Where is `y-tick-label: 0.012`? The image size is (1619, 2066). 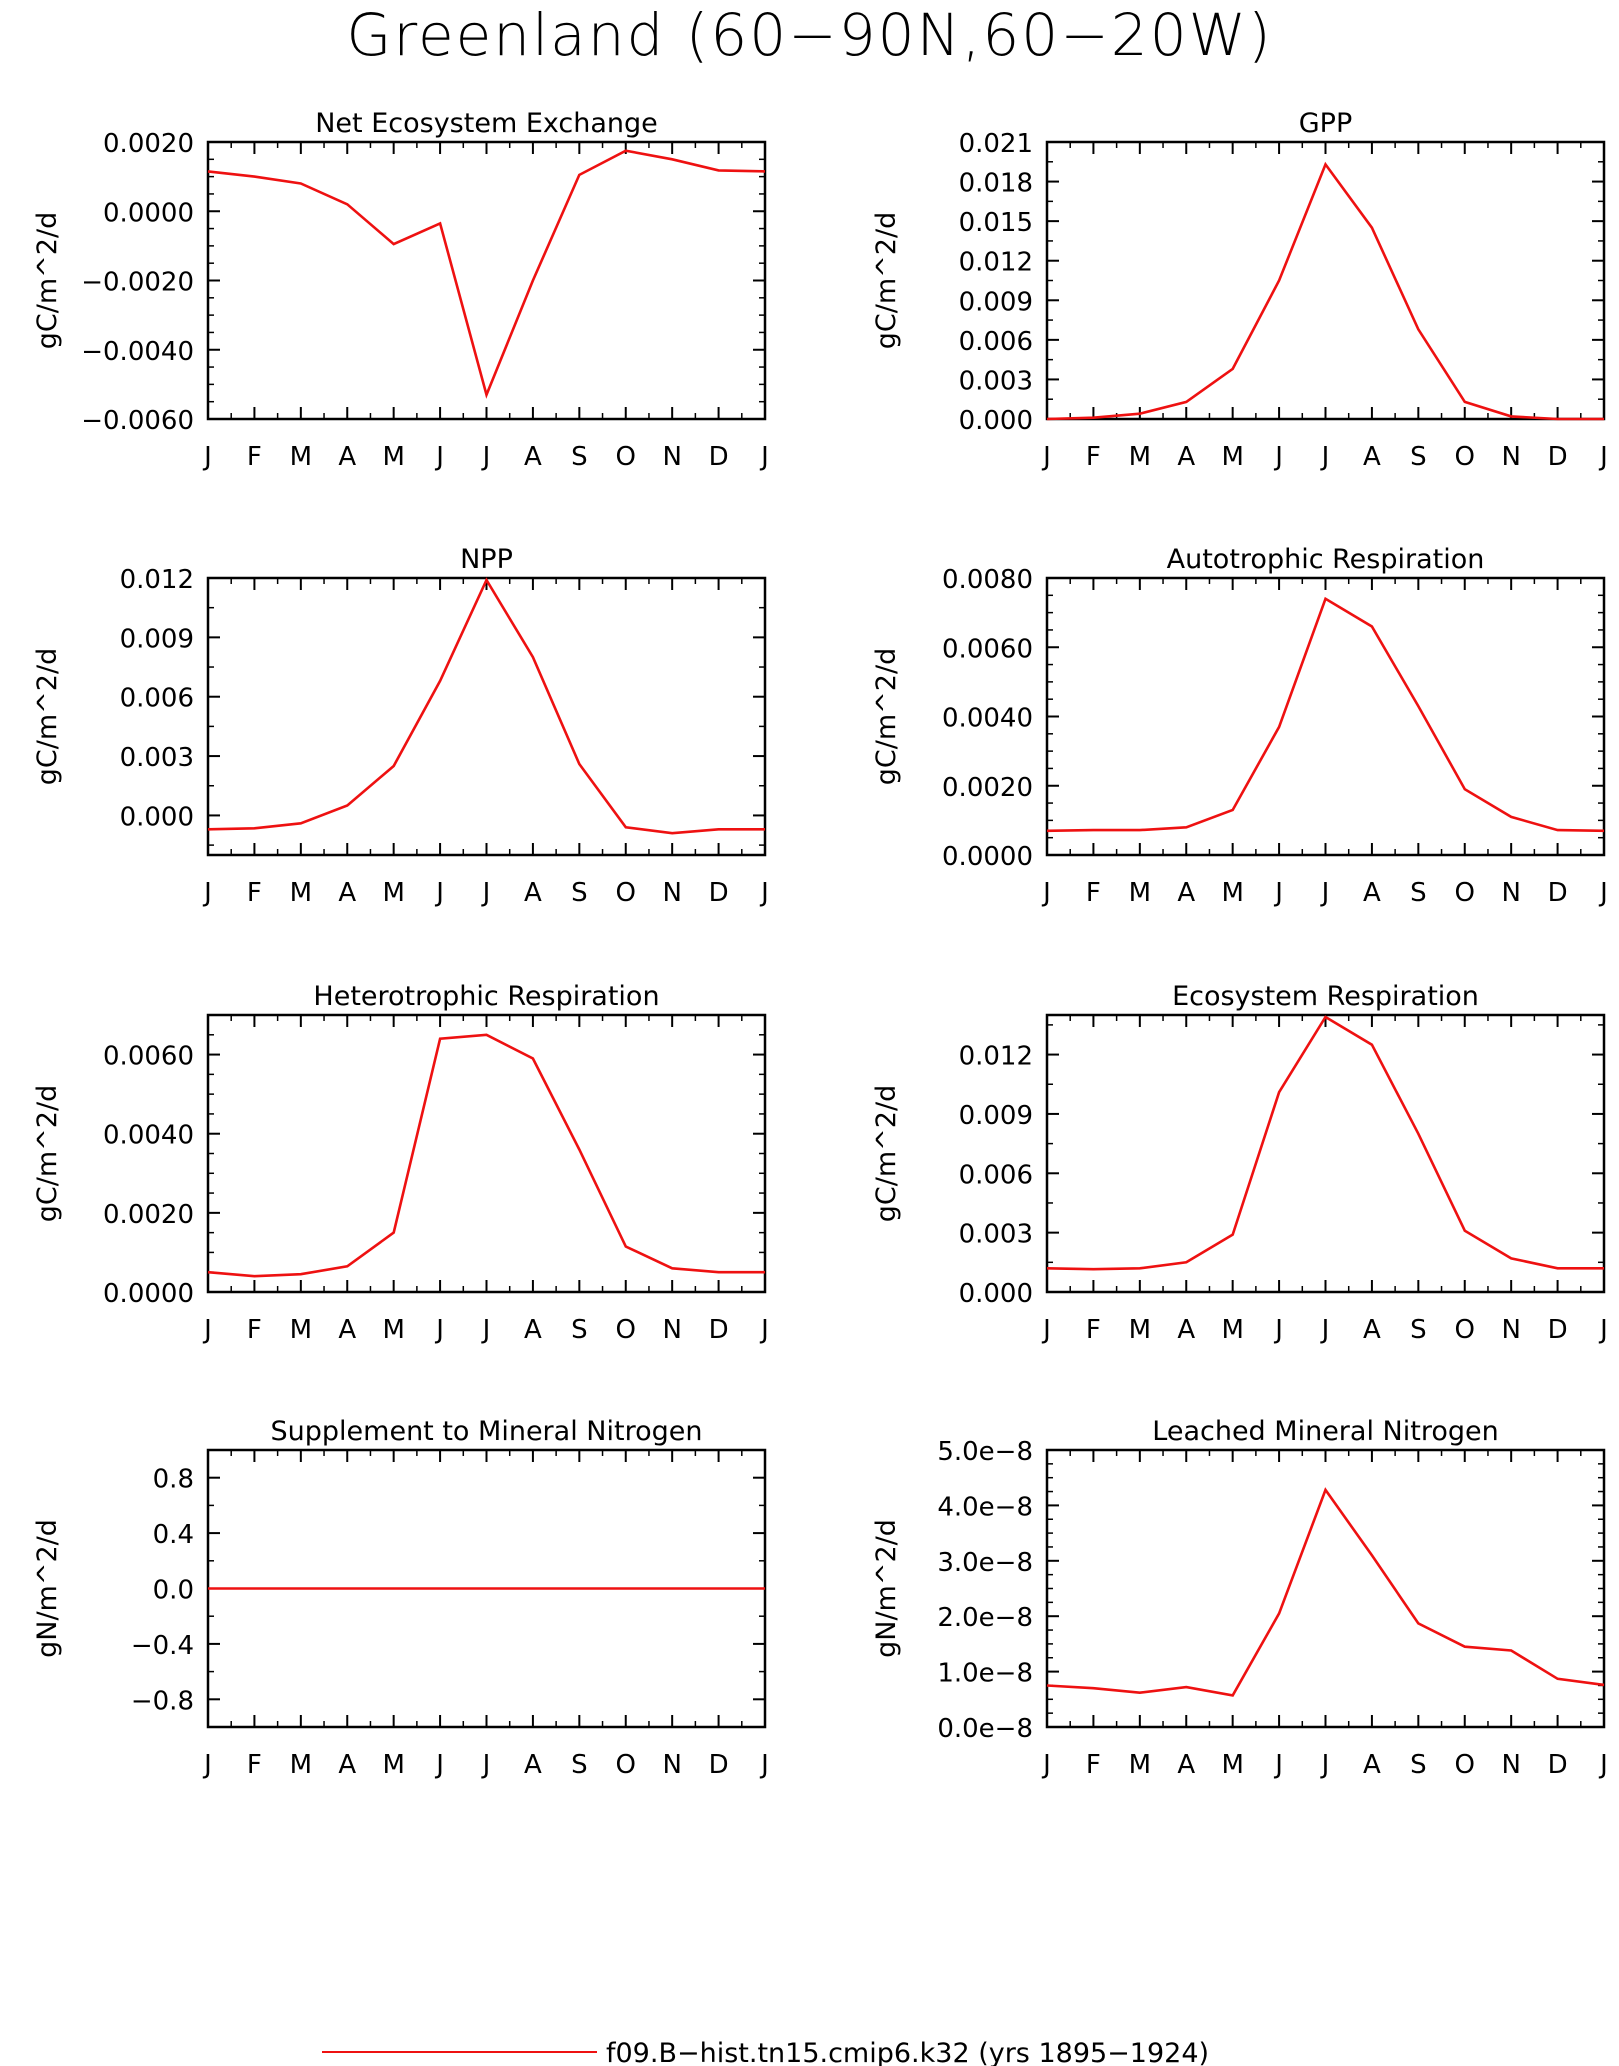
y-tick-label: 0.012 is located at coordinates (996, 1057).